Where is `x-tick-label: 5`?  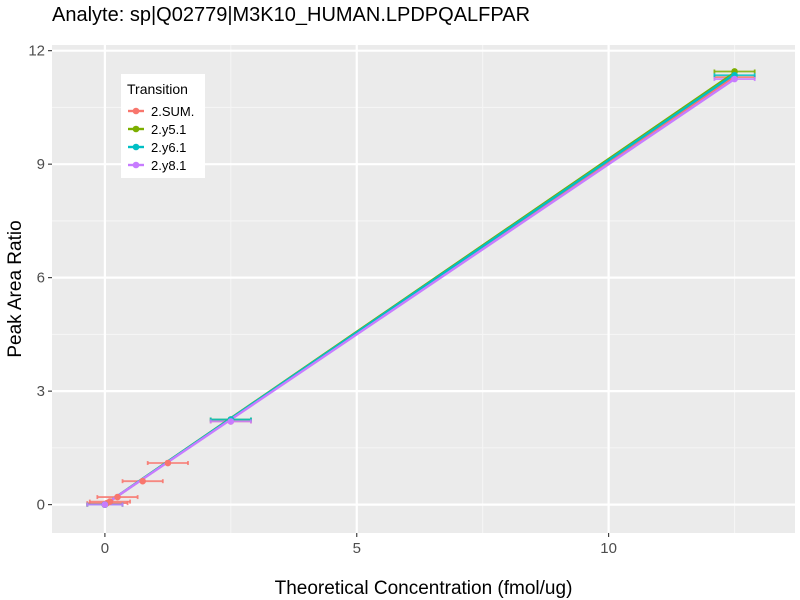
x-tick-label: 5 is located at coordinates (357, 548).